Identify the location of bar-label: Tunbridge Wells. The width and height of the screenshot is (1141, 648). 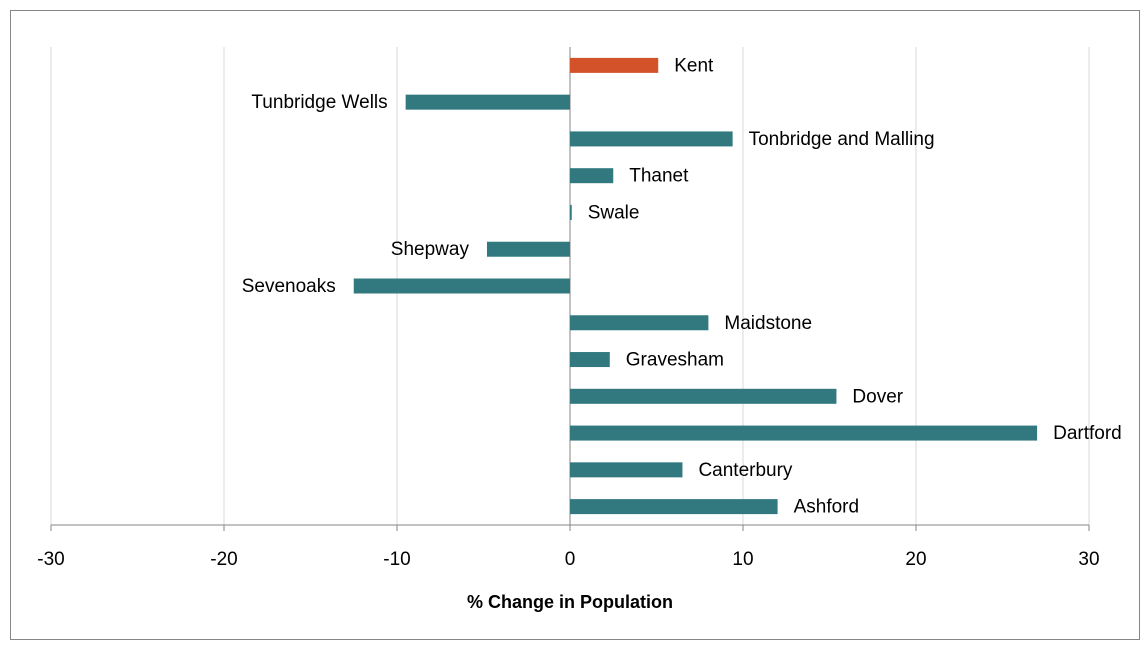
(319, 102).